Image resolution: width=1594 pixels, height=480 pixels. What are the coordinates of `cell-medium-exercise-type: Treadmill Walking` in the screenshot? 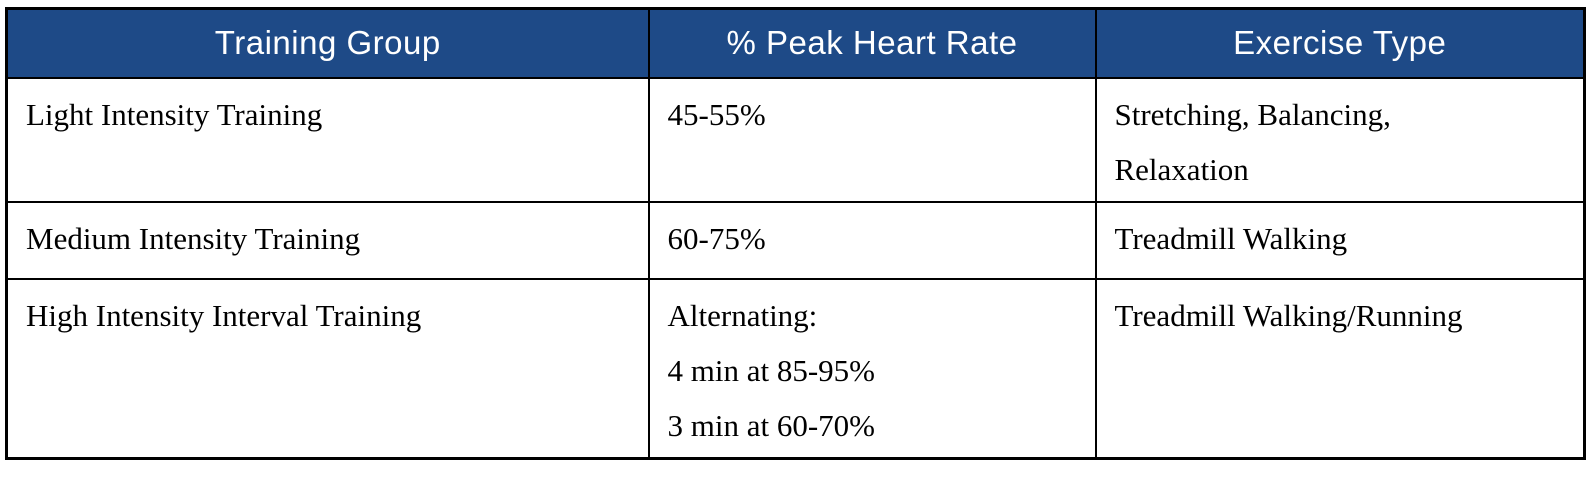 It's located at (1340, 240).